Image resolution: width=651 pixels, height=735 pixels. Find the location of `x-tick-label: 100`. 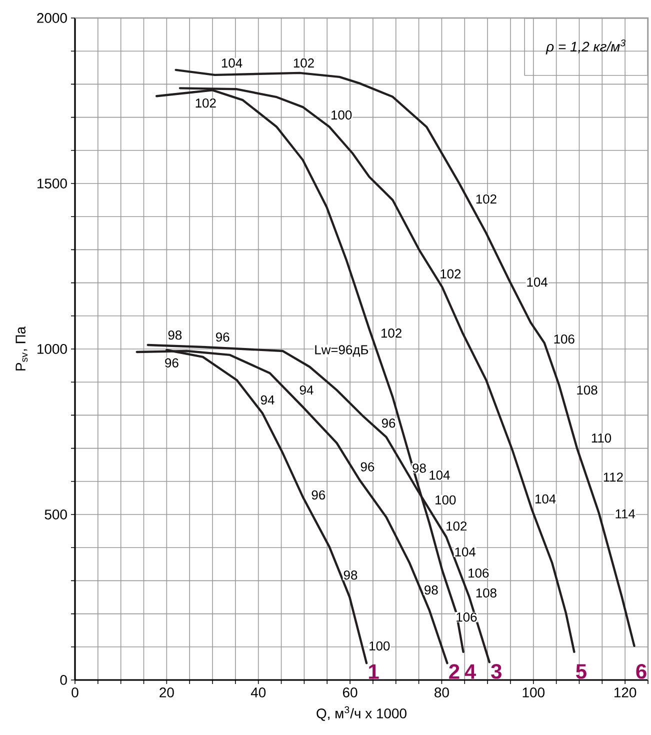

x-tick-label: 100 is located at coordinates (533, 693).